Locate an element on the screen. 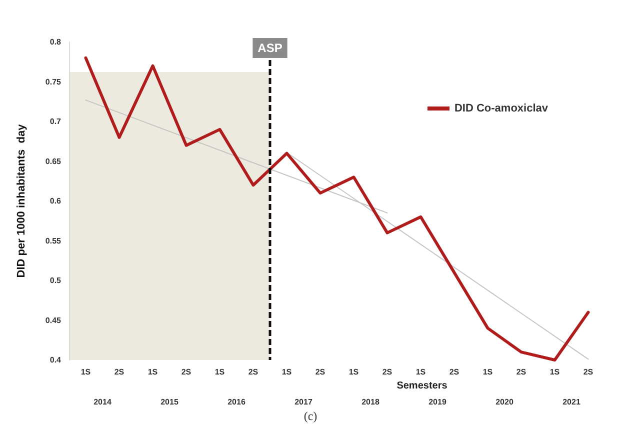  y-tick-label: 0.55 is located at coordinates (53, 241).